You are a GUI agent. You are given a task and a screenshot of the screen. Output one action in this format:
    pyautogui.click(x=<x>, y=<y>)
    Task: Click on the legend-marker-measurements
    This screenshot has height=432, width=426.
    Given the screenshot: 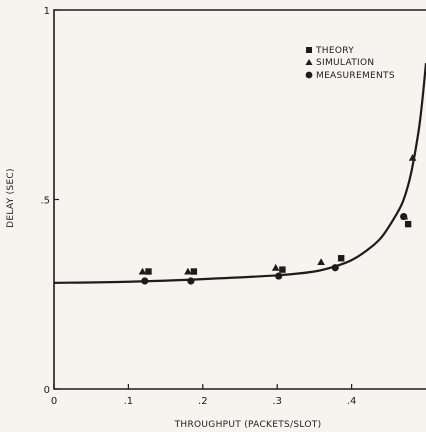 What is the action you would take?
    pyautogui.click(x=309, y=75)
    